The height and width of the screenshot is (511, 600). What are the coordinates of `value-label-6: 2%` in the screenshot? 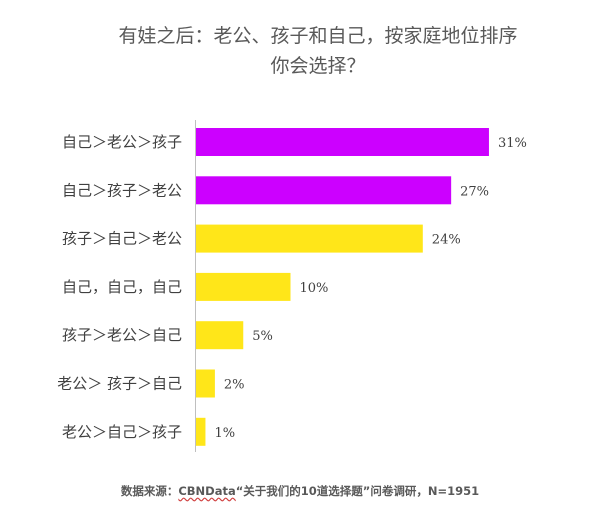 It's located at (234, 385).